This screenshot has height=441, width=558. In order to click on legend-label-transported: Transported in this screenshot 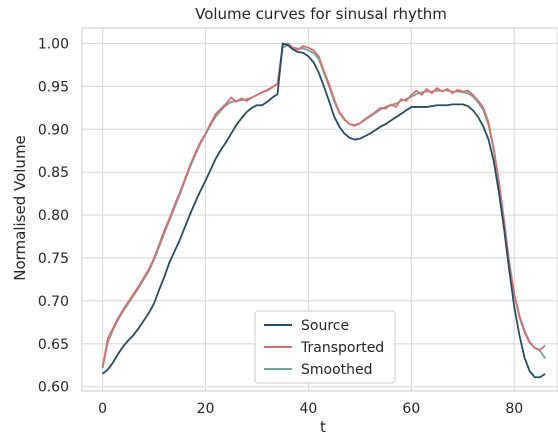, I will do `click(342, 348)`.